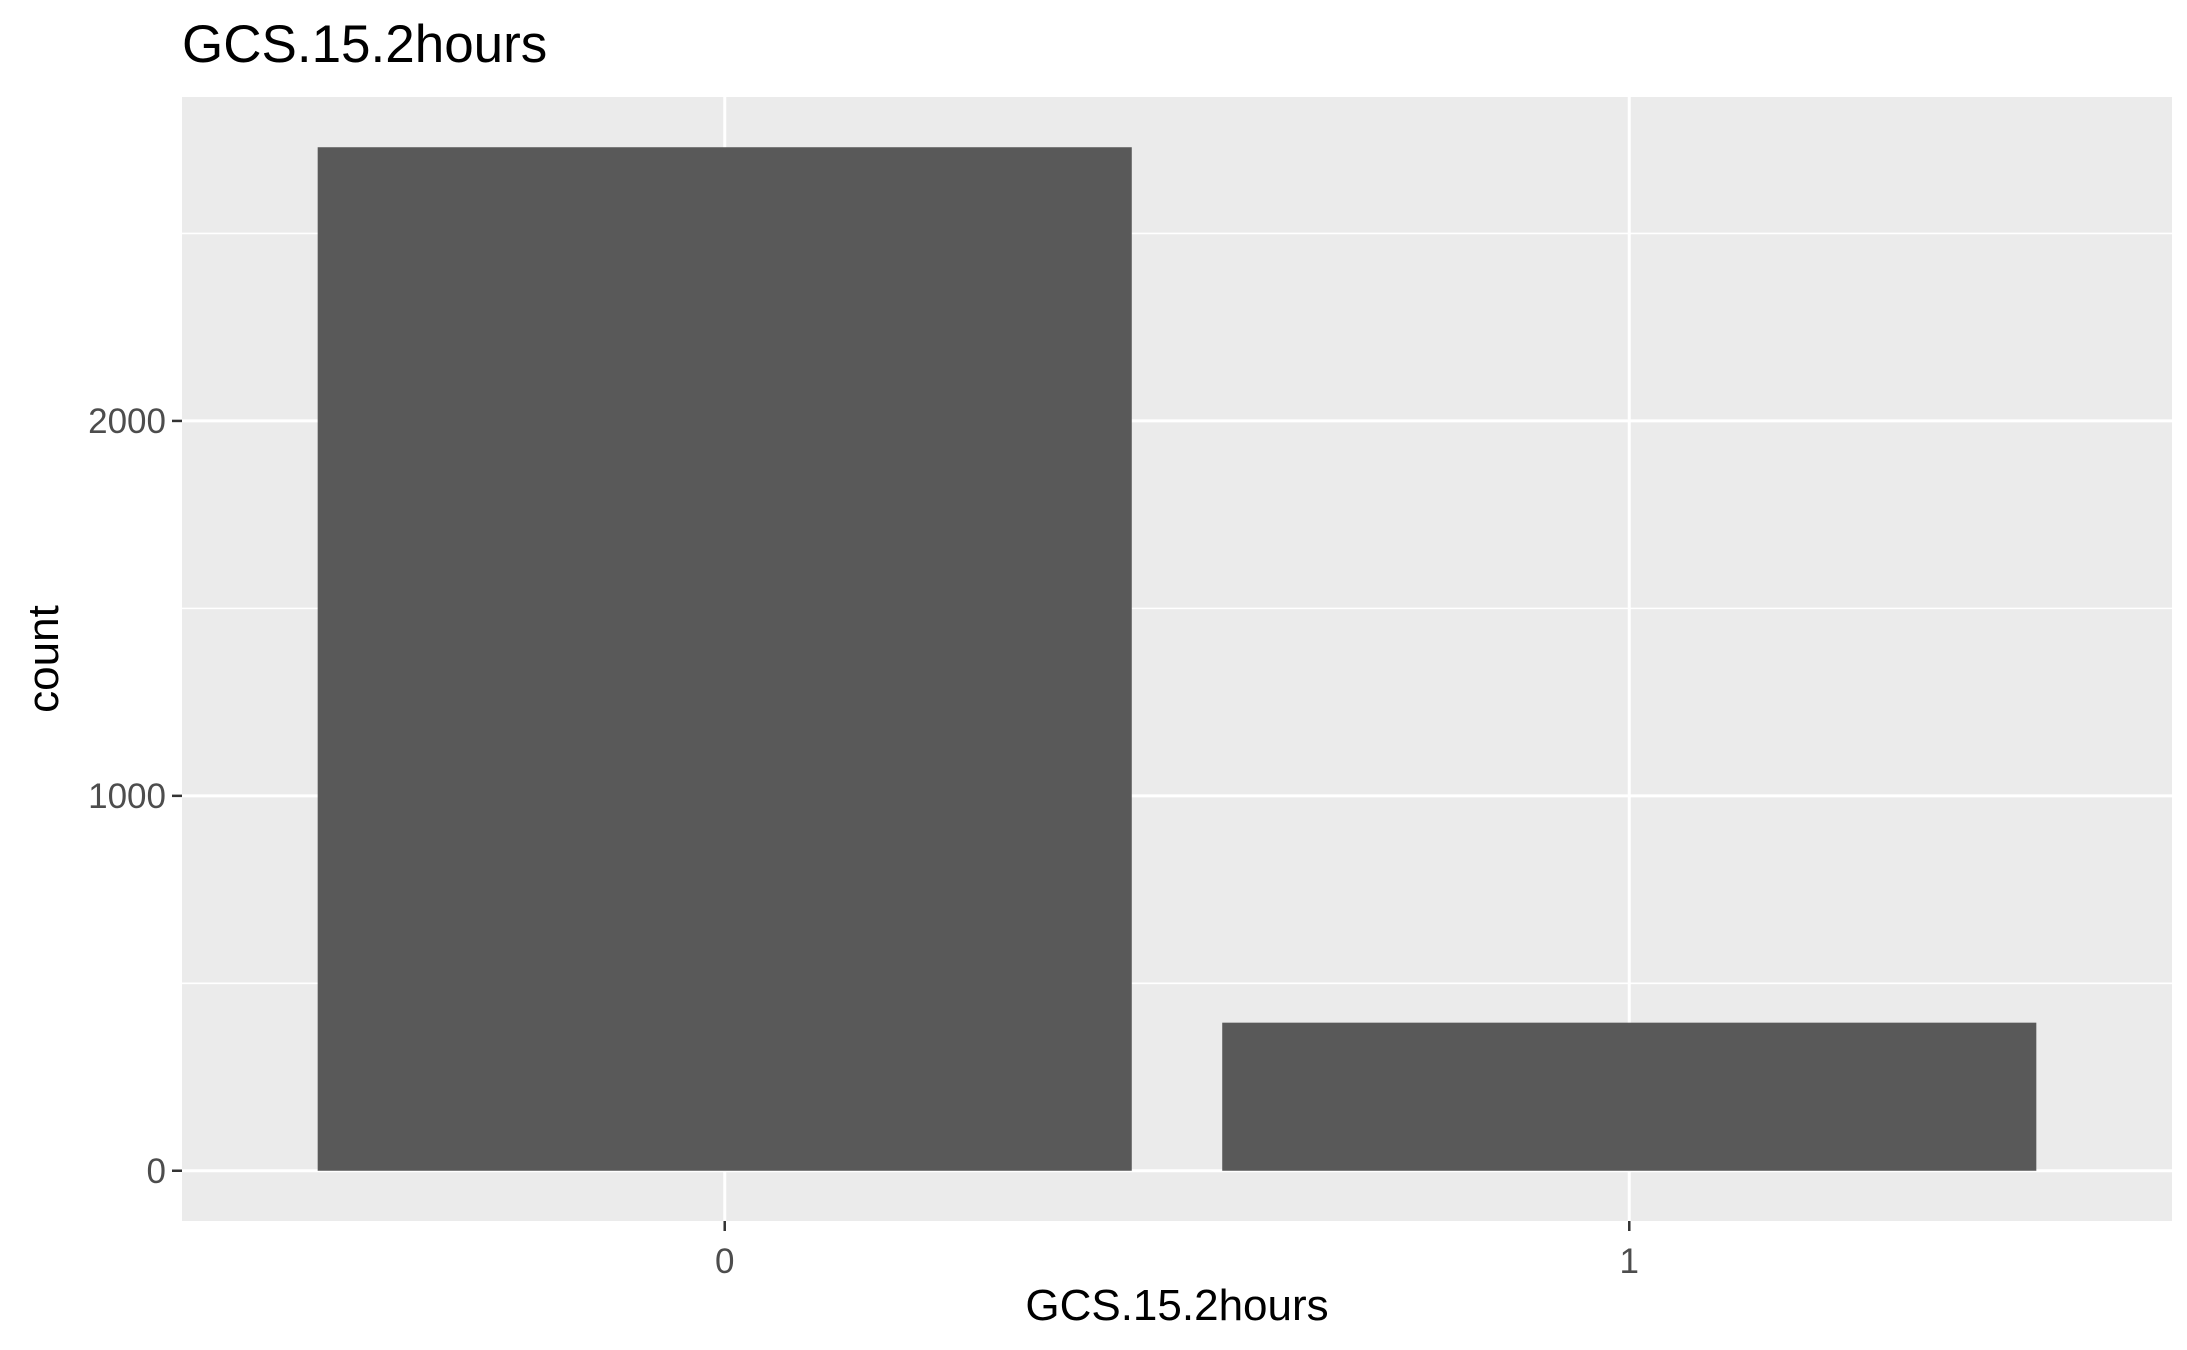 The height and width of the screenshot is (1350, 2187). Describe the element at coordinates (43, 659) in the screenshot. I see `y-axis-title: count` at that location.